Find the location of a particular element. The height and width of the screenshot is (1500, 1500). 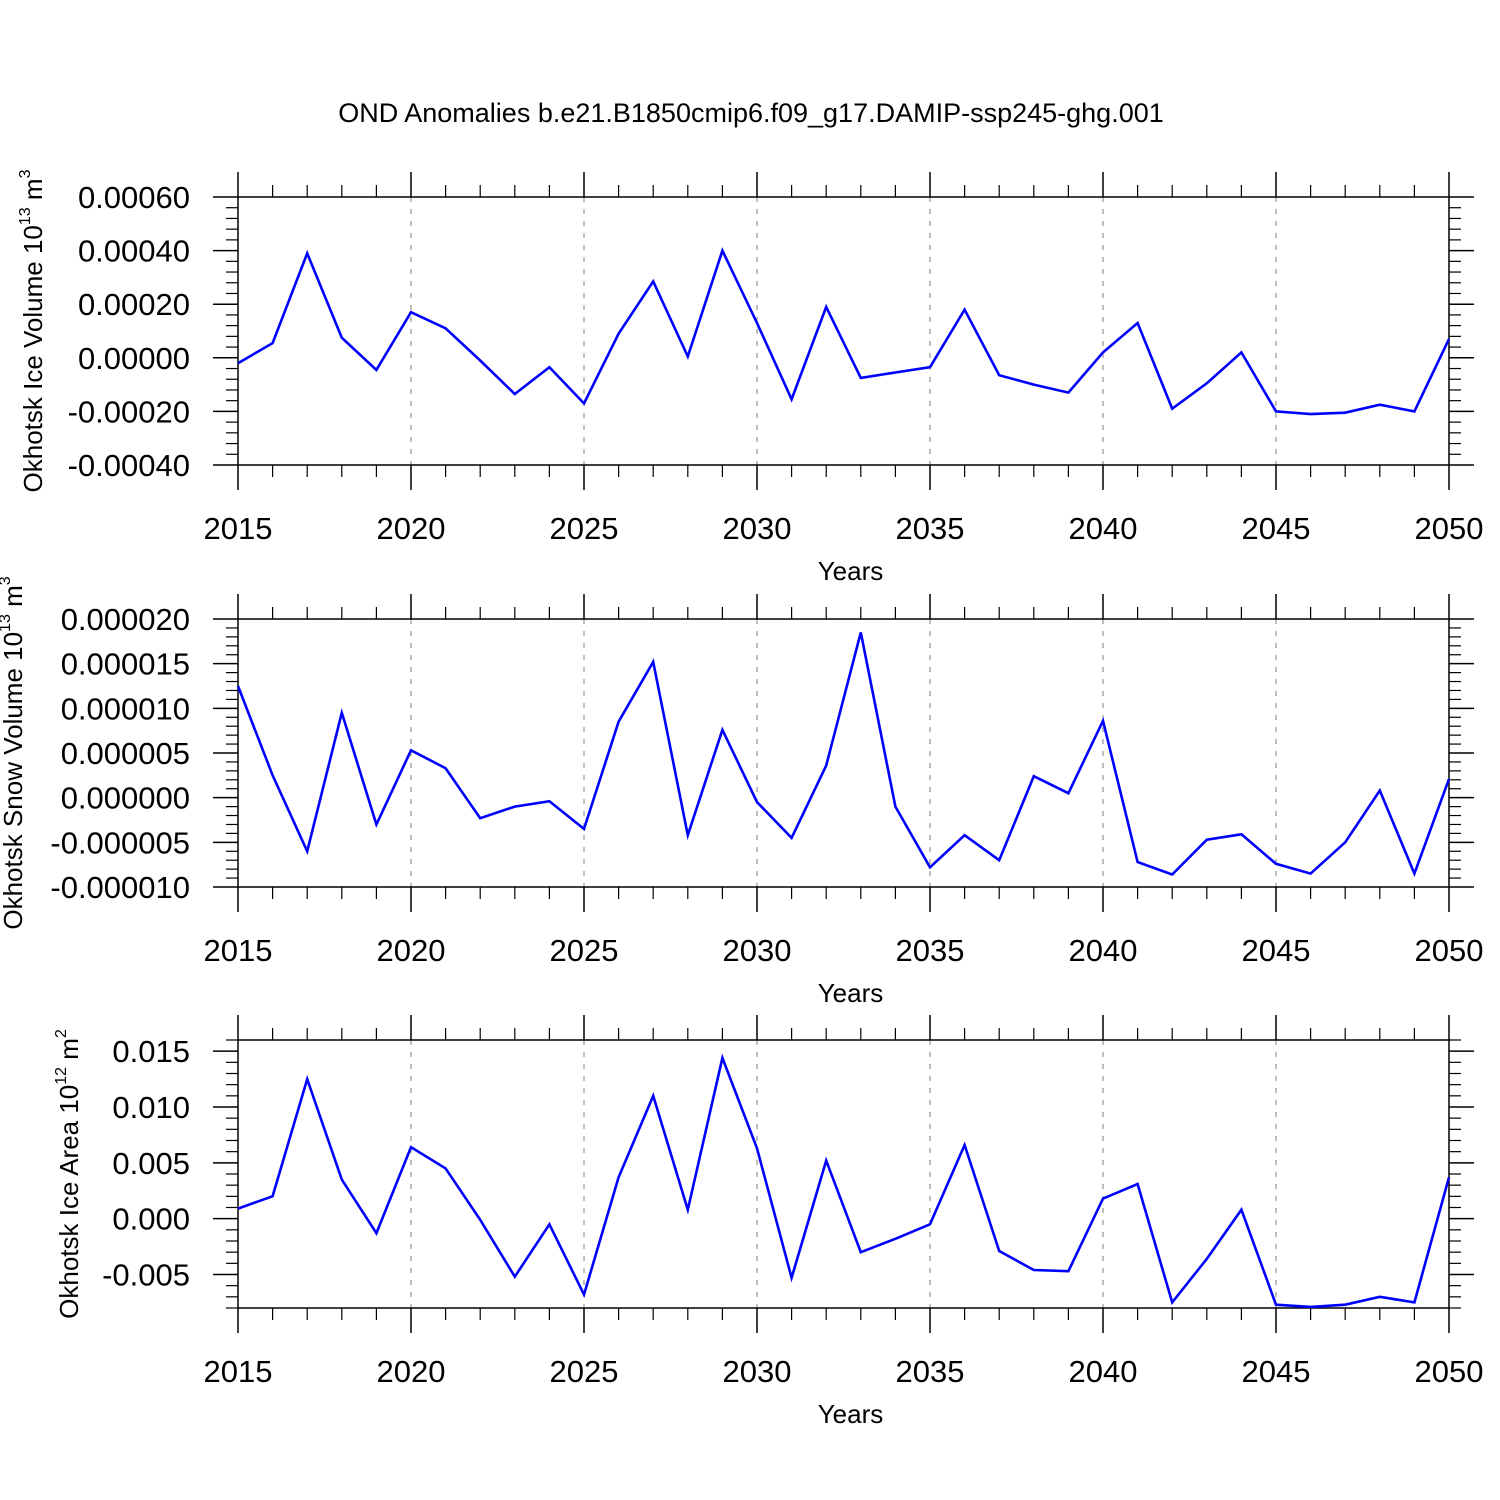

y-tick-label: 0.000 is located at coordinates (151, 1219).